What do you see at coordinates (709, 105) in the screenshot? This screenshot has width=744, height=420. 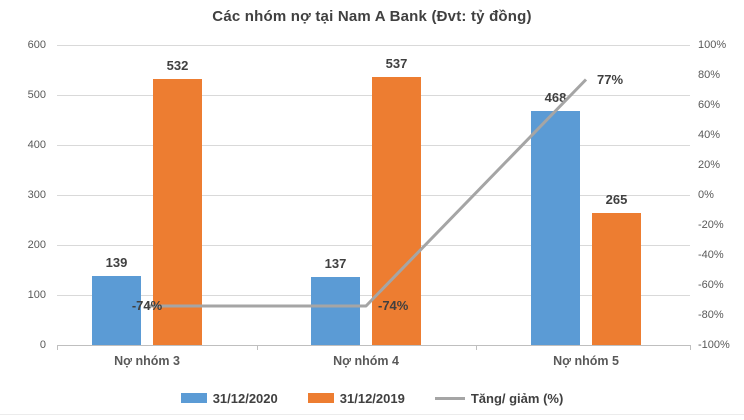 I see `right-axis-tick-label: 60%` at bounding box center [709, 105].